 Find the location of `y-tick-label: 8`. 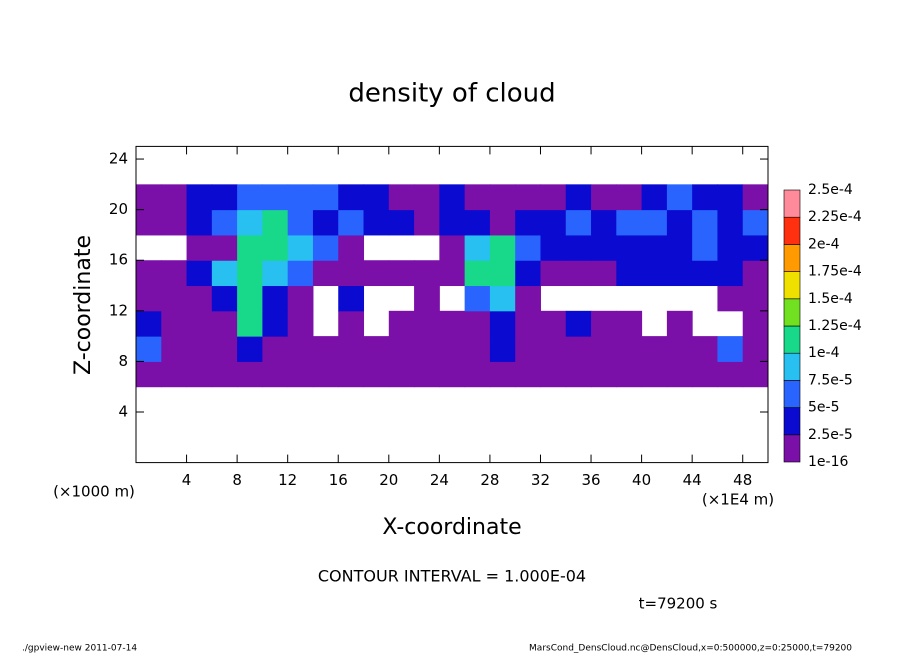

y-tick-label: 8 is located at coordinates (123, 361).